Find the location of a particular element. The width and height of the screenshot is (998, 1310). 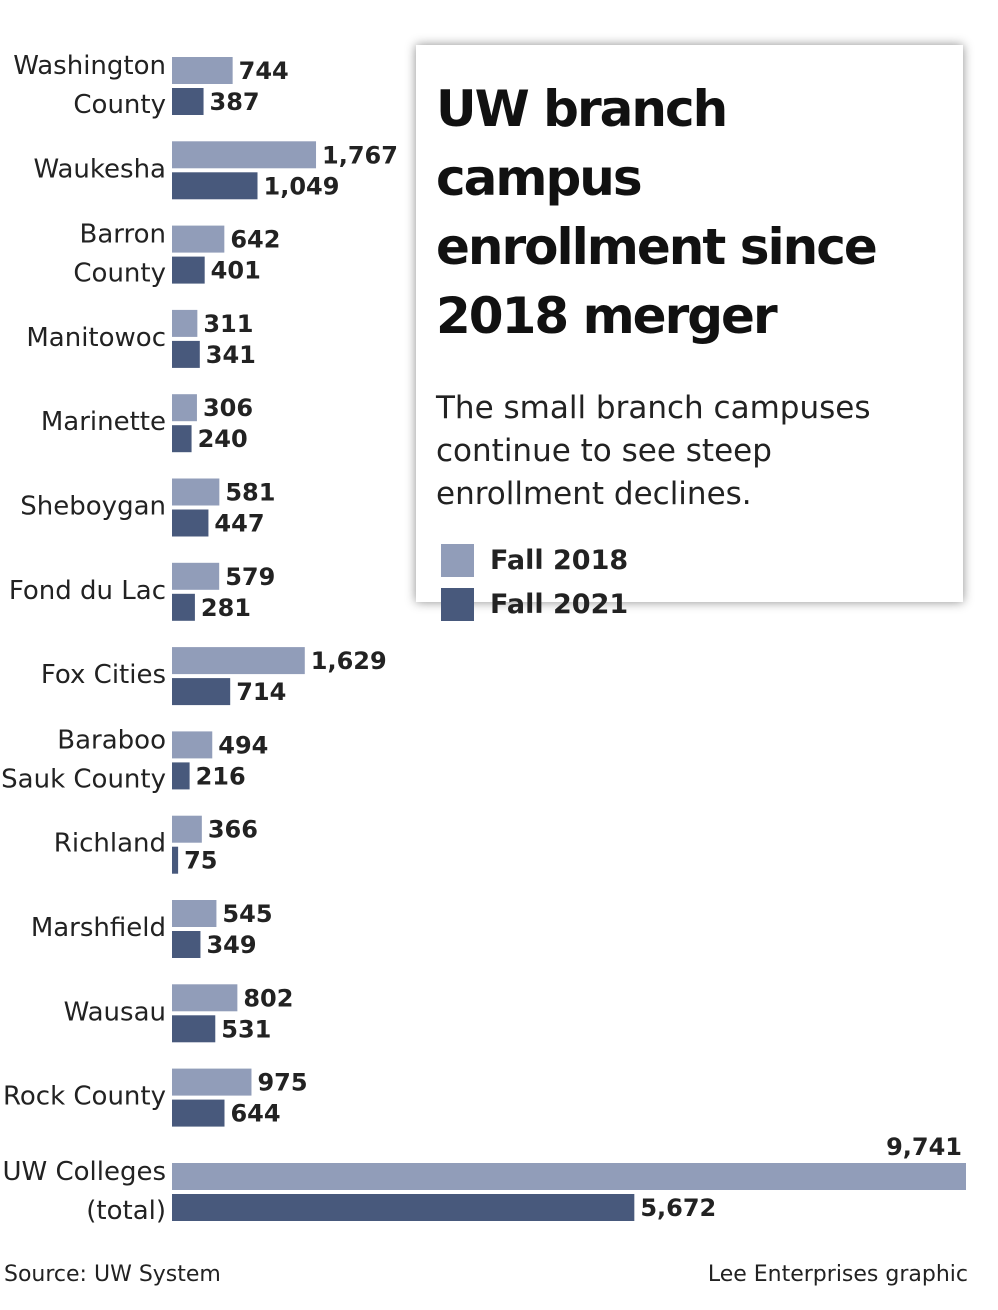

bar-fall-2018-waukesha is located at coordinates (244, 155).